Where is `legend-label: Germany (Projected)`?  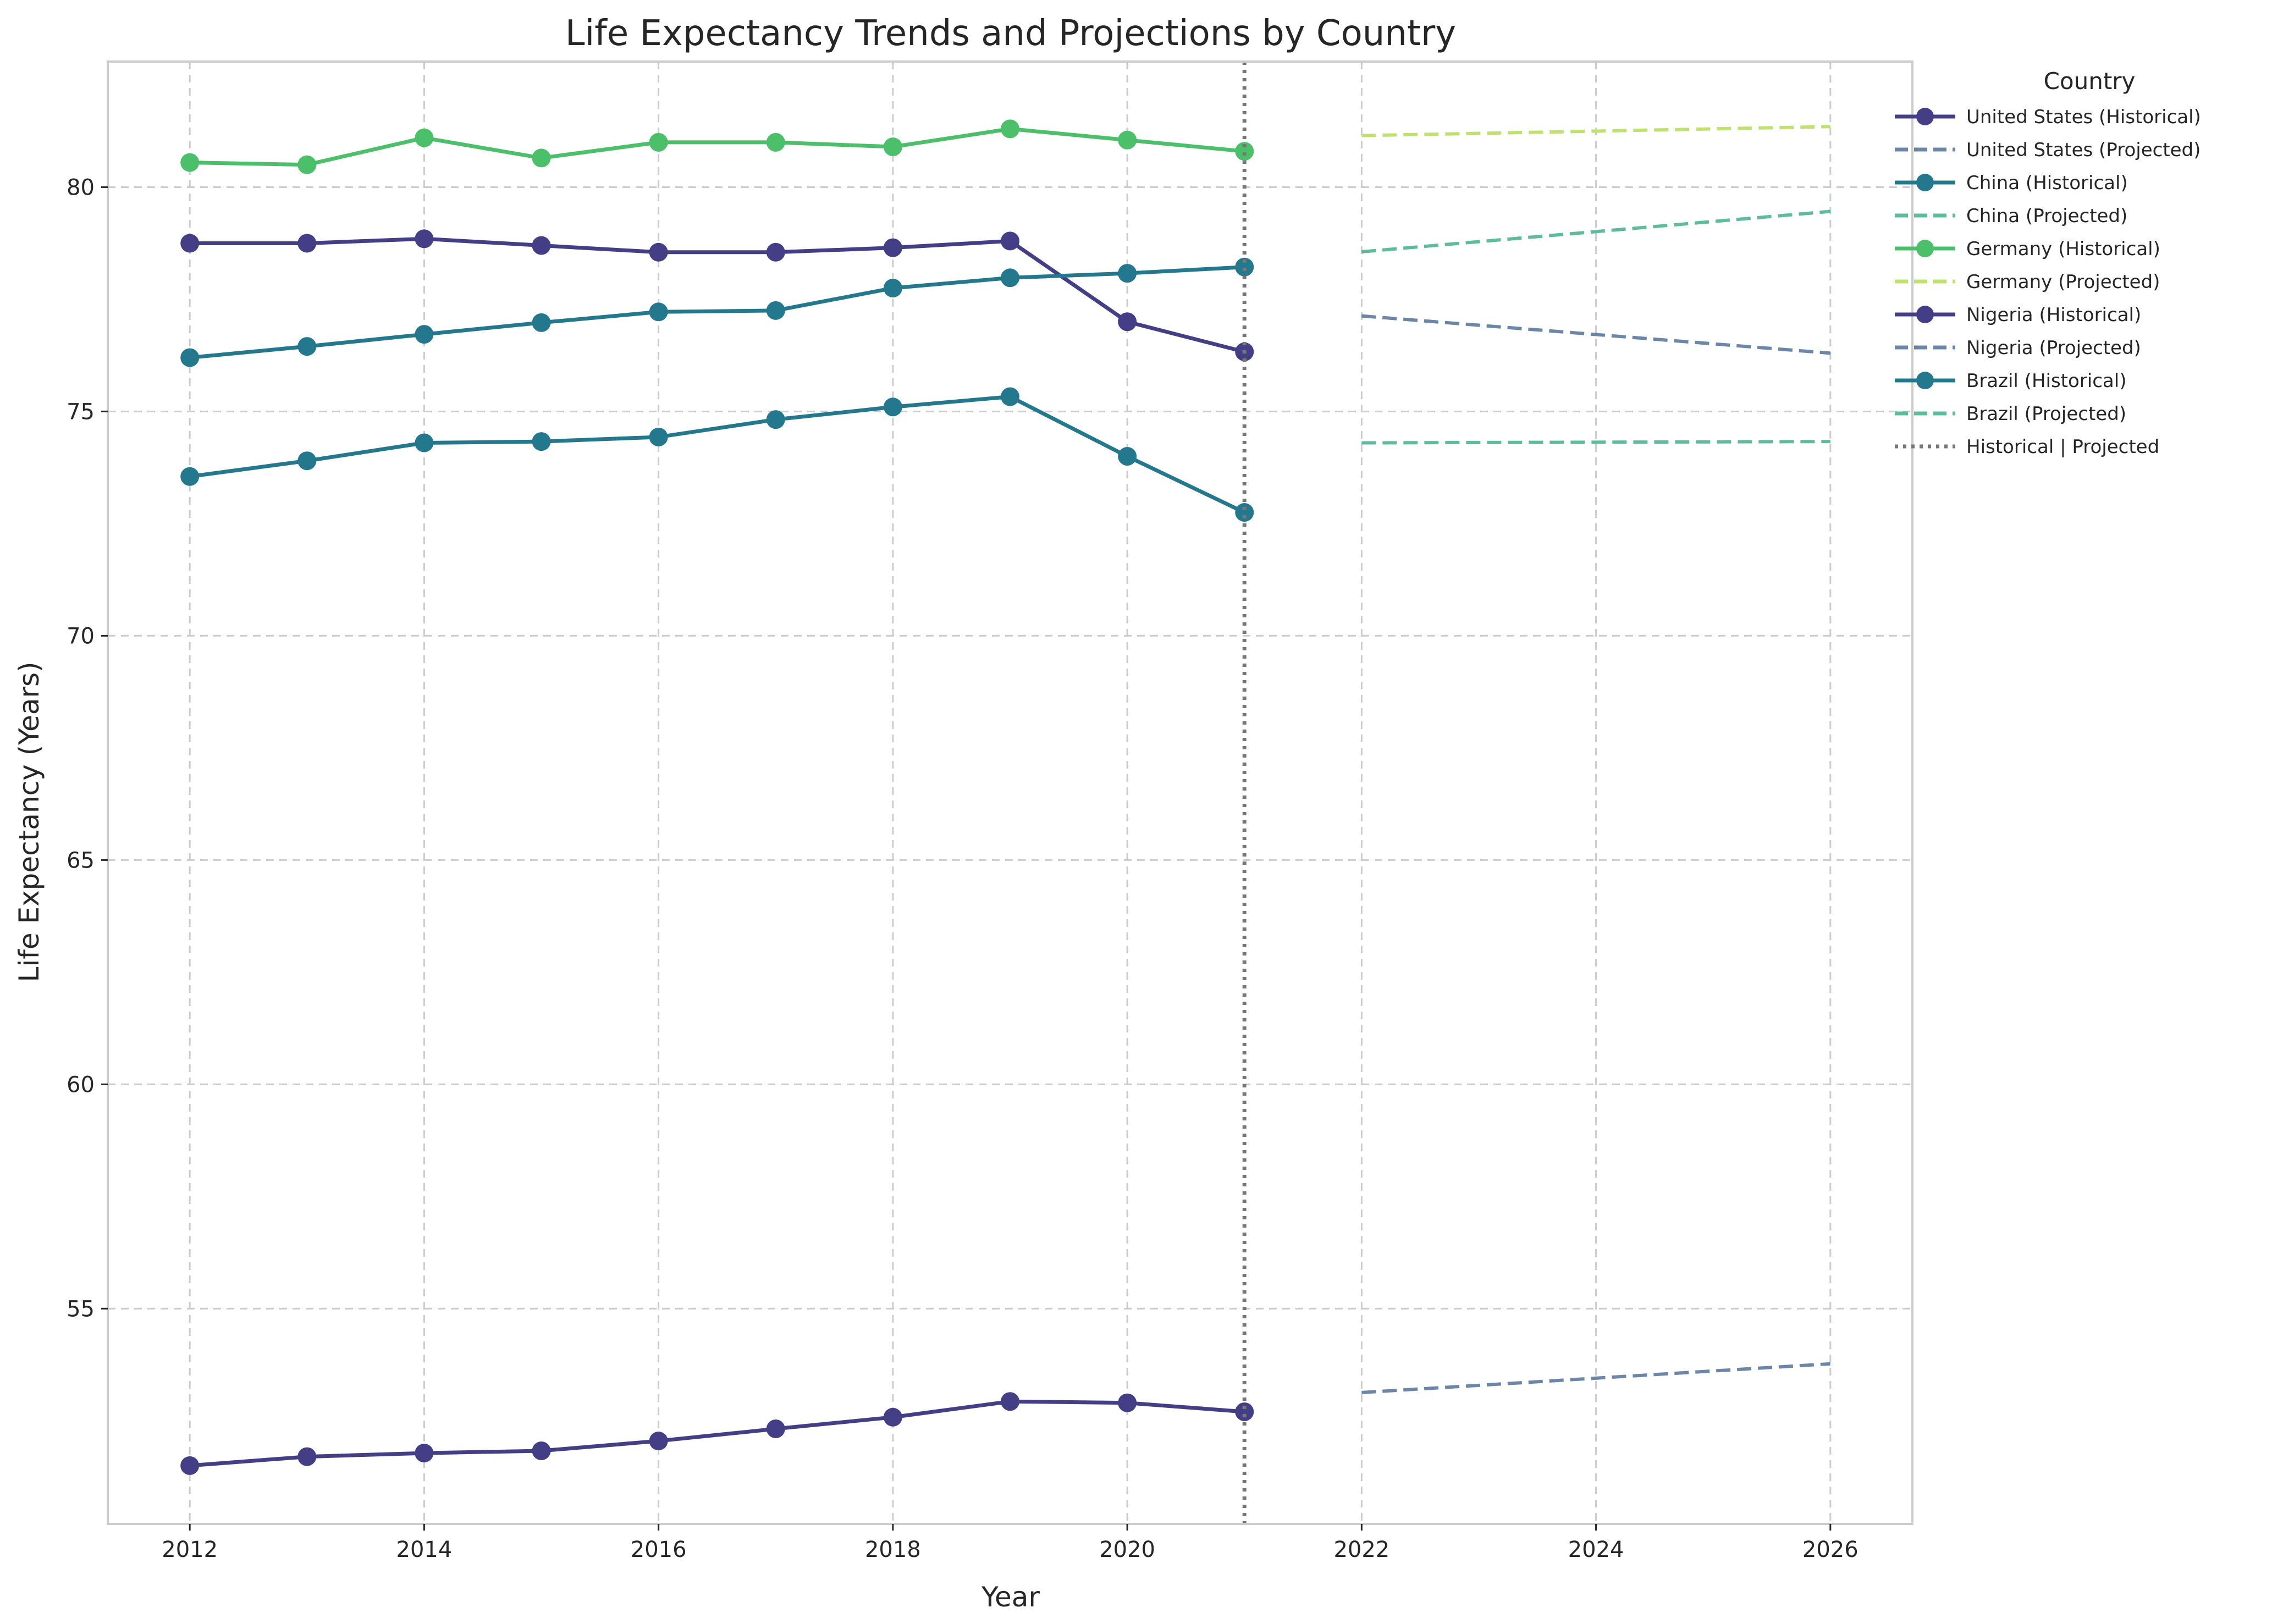
legend-label: Germany (Projected) is located at coordinates (2063, 282).